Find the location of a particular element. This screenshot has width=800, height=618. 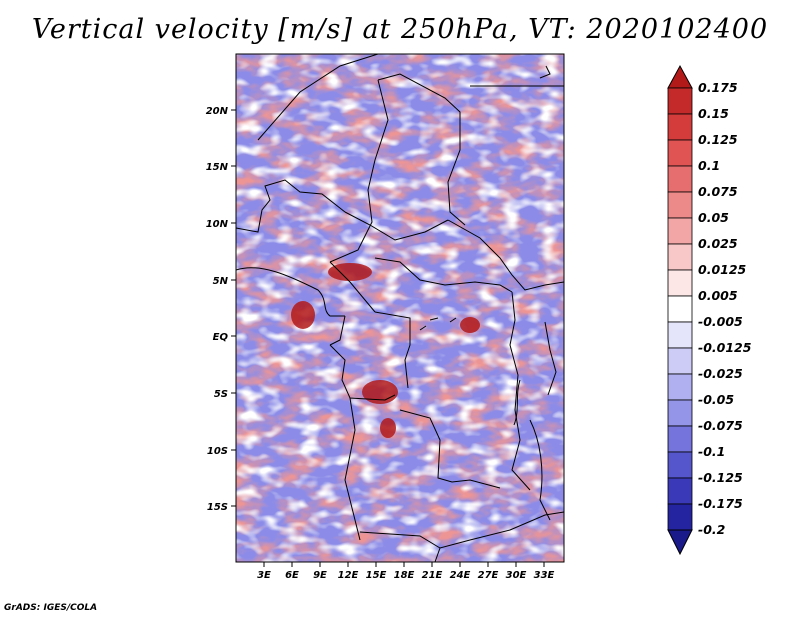

lon-label: 30E is located at coordinates (516, 575).